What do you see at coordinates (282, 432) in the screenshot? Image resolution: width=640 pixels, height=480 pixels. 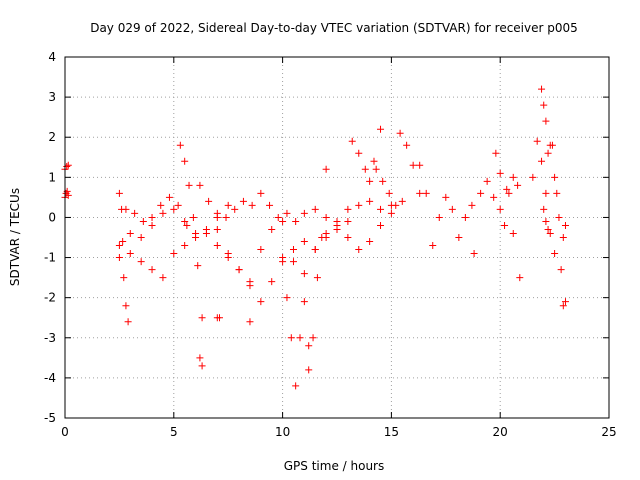 I see `x-tick-label: 10` at bounding box center [282, 432].